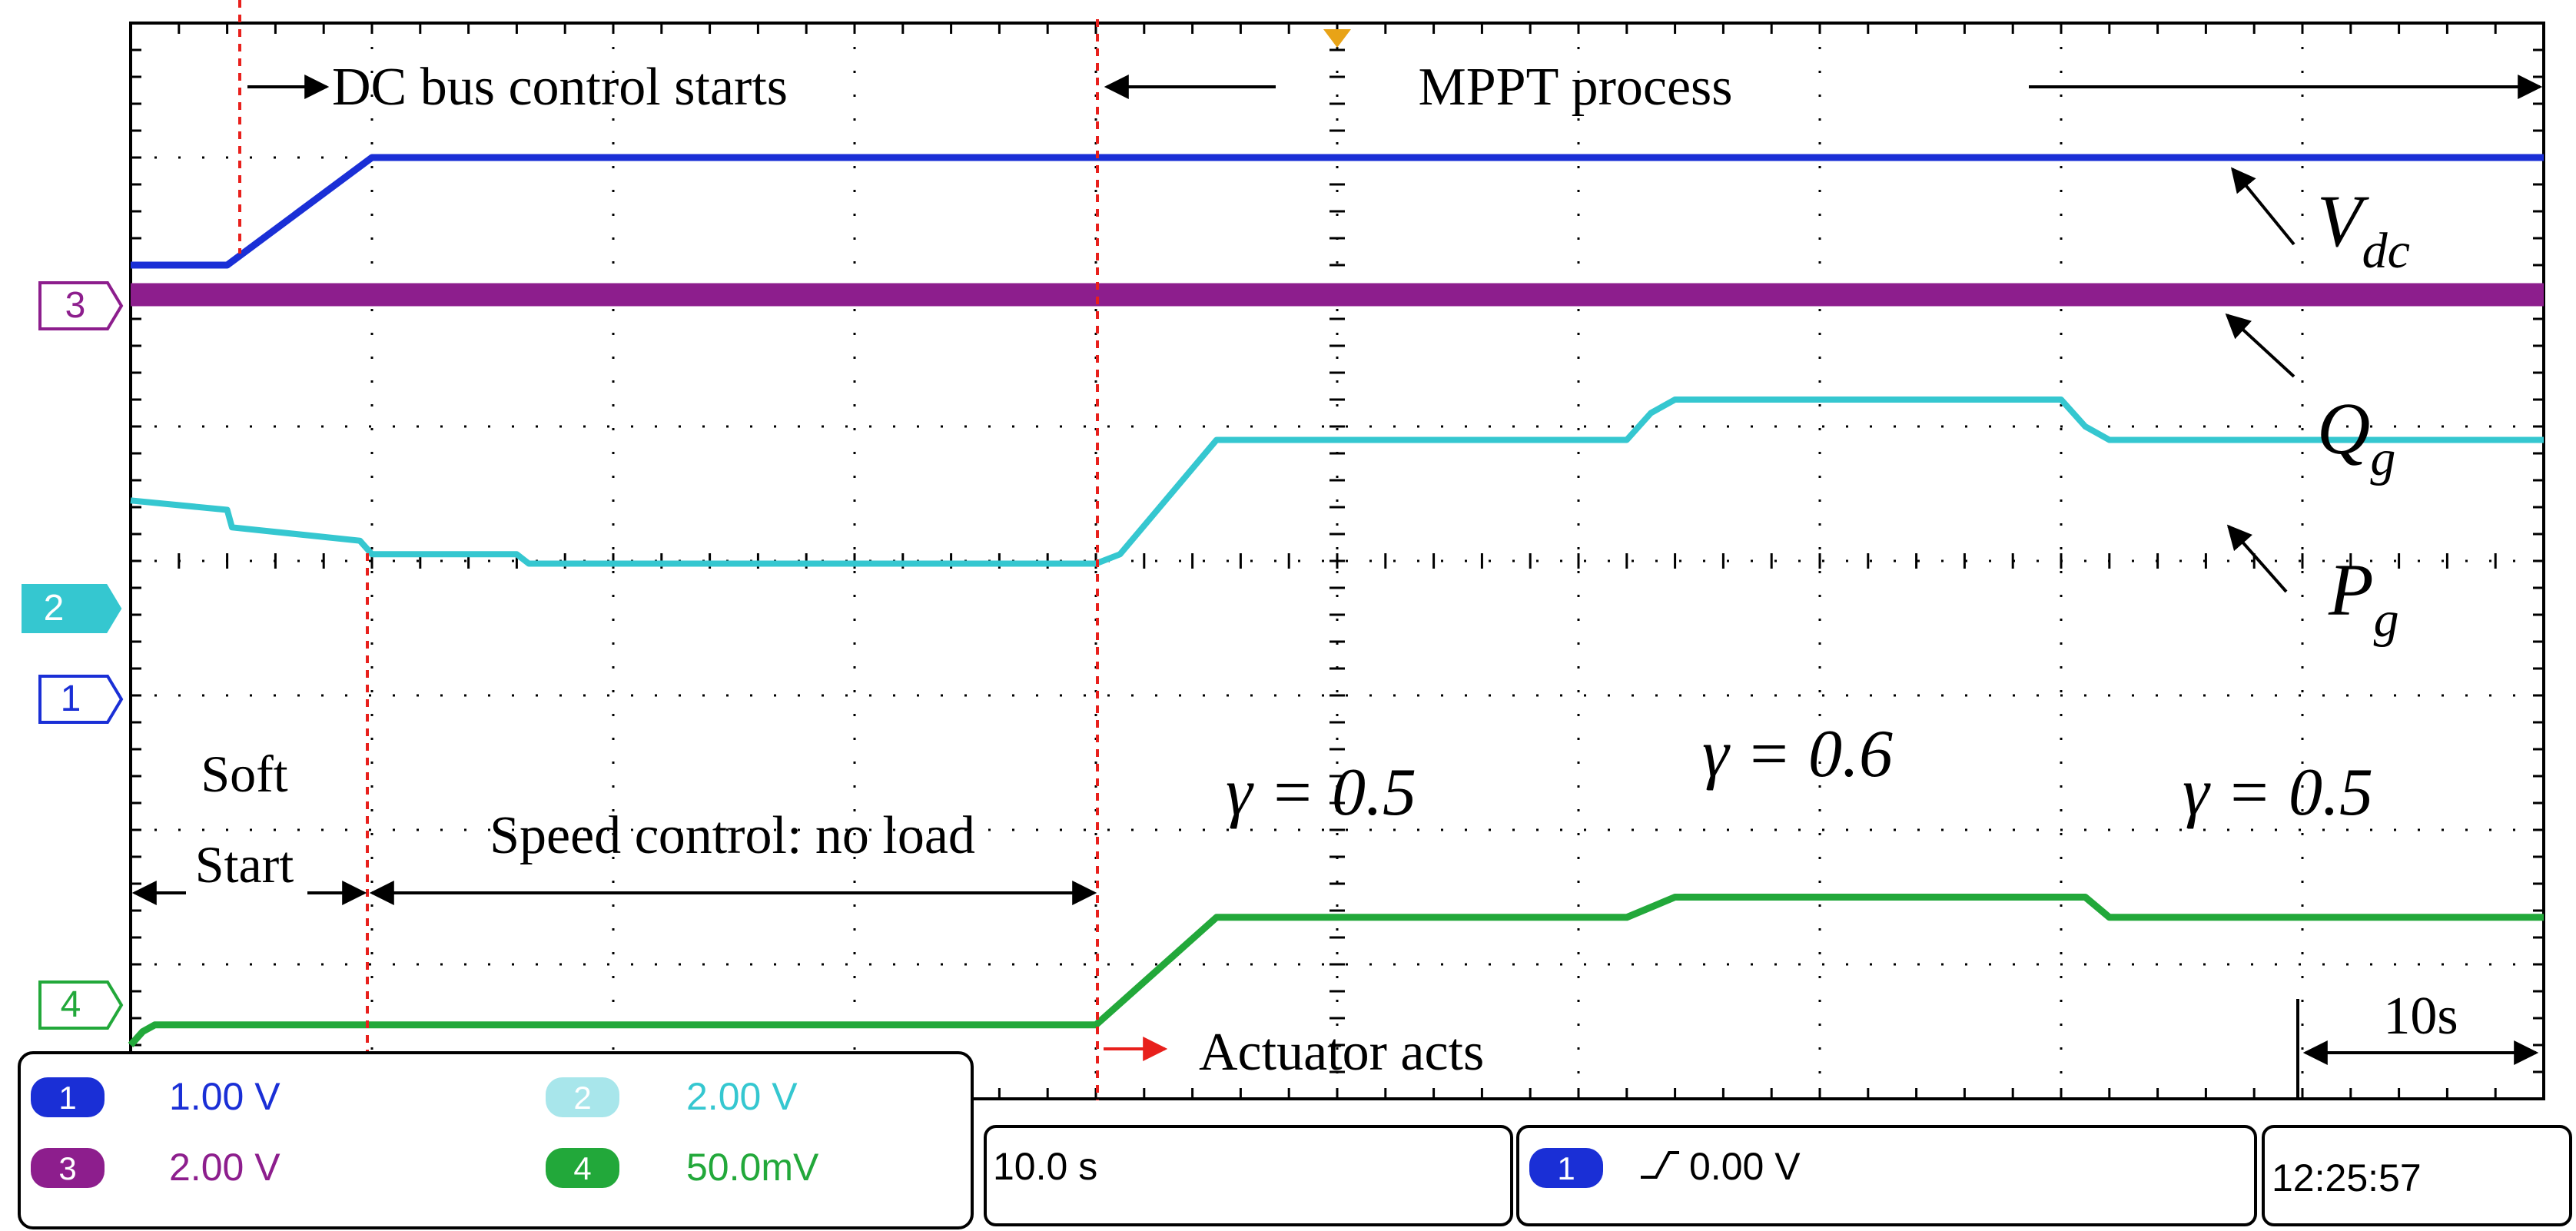  What do you see at coordinates (1660, 1165) in the screenshot?
I see `rising-edge-icon` at bounding box center [1660, 1165].